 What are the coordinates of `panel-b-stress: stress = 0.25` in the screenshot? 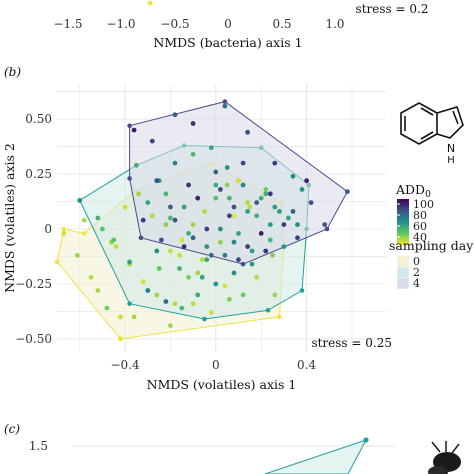 It's located at (351, 343).